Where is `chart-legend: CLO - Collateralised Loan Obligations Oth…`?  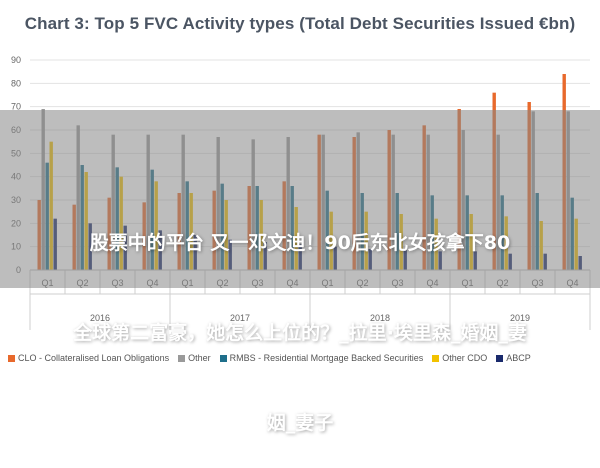
chart-legend: CLO - Collateralised Loan Obligations Oth… is located at coordinates (303, 358).